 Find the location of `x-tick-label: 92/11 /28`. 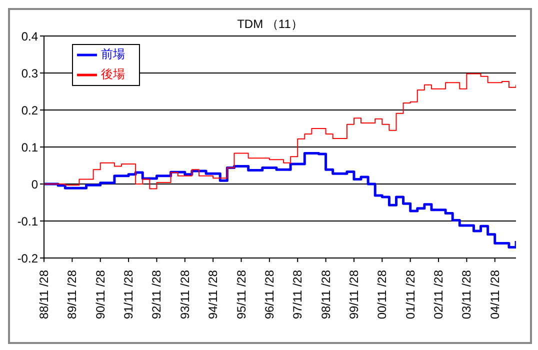

x-tick-label: 92/11 /28 is located at coordinates (157, 295).